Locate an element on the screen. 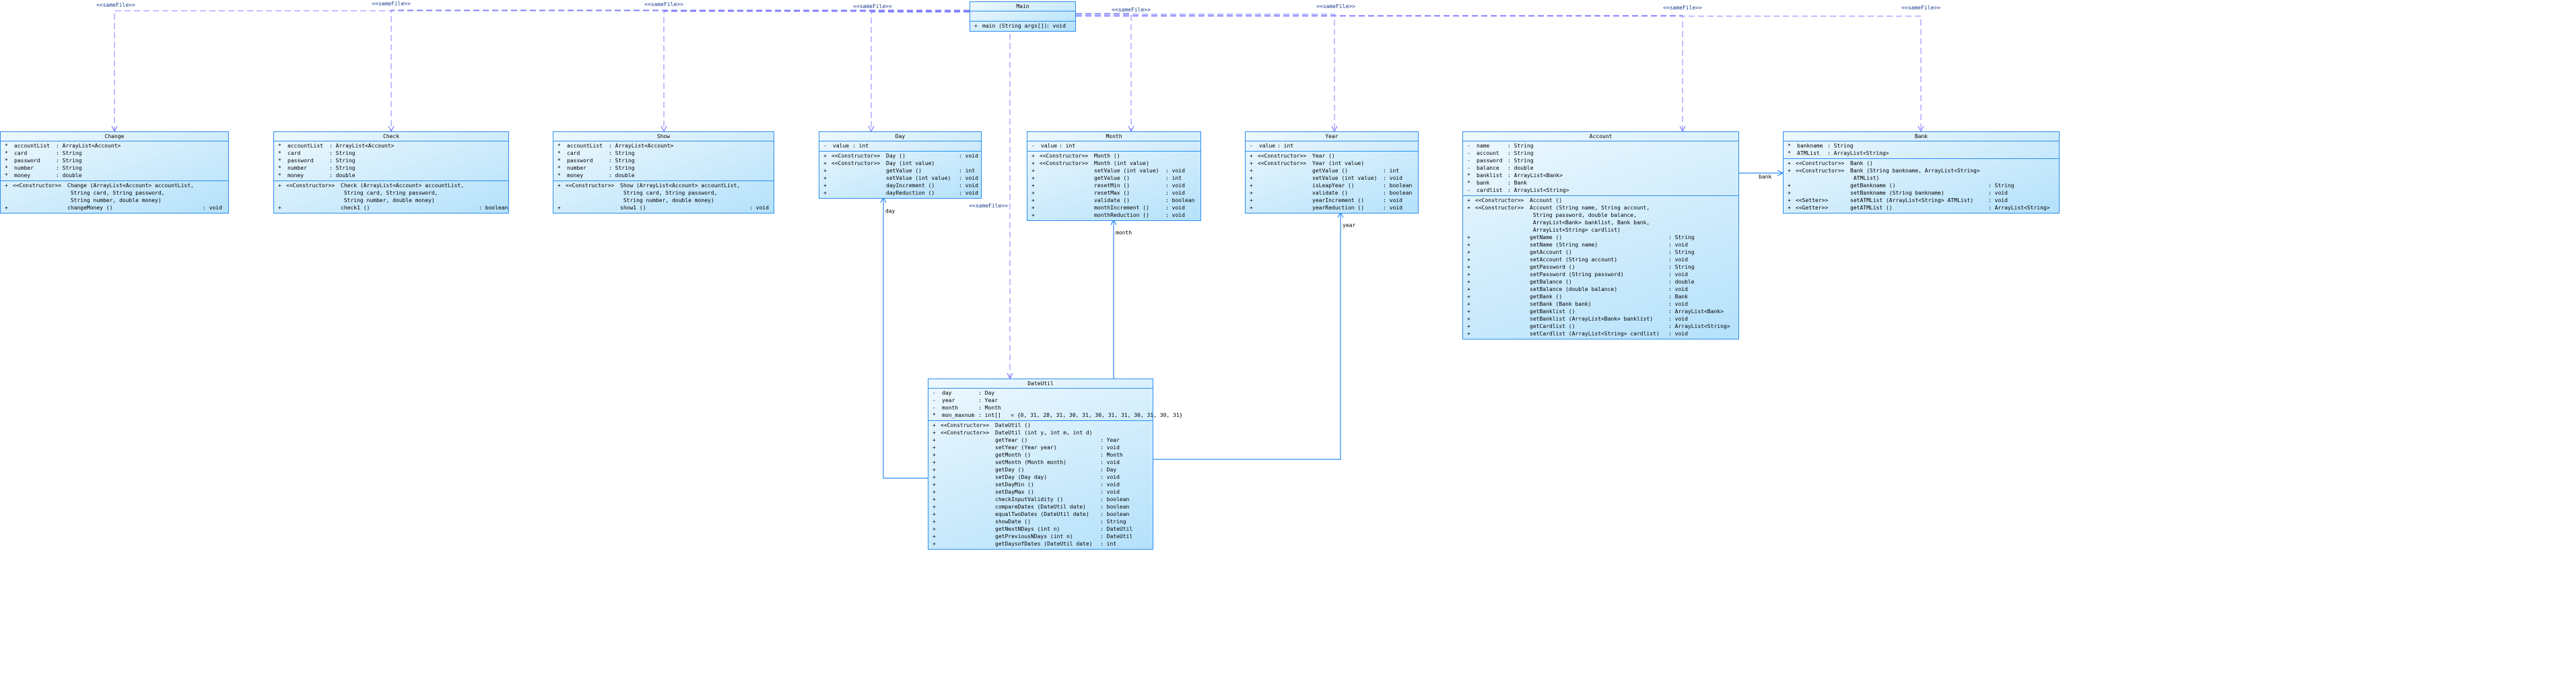  operation-row: + dayReduction () void is located at coordinates (902, 193).